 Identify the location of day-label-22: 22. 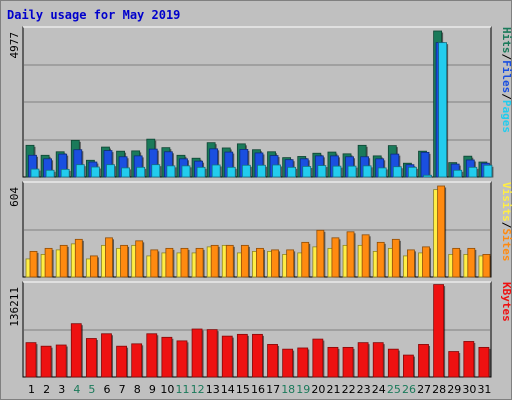
(349, 389).